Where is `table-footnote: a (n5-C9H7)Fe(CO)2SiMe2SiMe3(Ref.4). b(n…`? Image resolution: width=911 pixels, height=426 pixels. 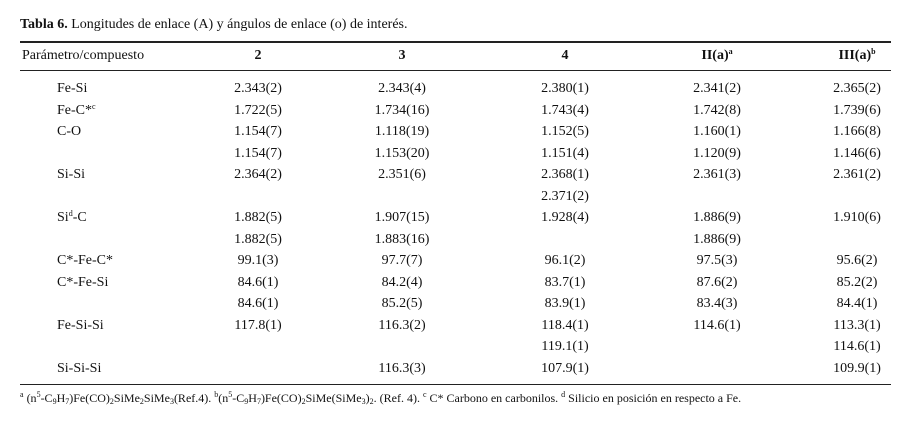 table-footnote: a (n5-C9H7)Fe(CO)2SiMe2SiMe3(Ref.4). b(n… is located at coordinates (380, 398).